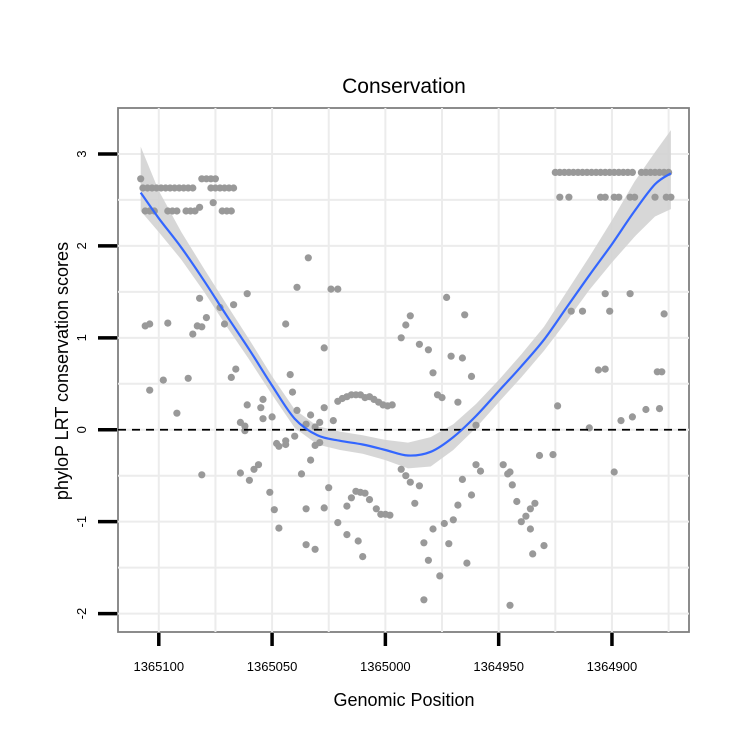  Describe the element at coordinates (95, 384) in the screenshot. I see `y-axis: -2 -1 0 1 2 3` at that location.